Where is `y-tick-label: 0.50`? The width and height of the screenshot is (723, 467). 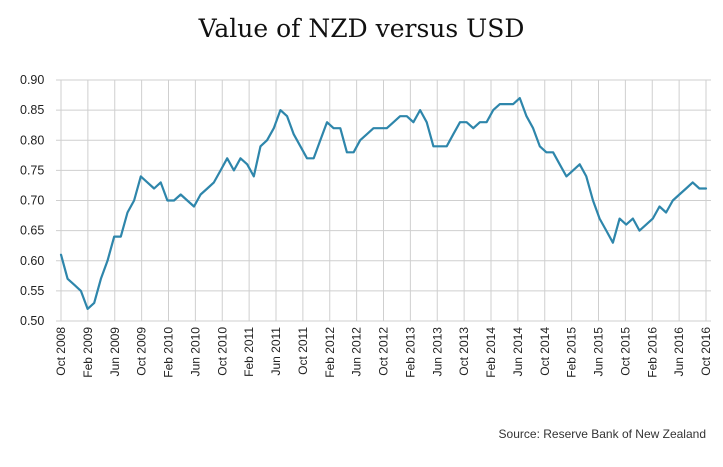
y-tick-label: 0.50 is located at coordinates (32, 321).